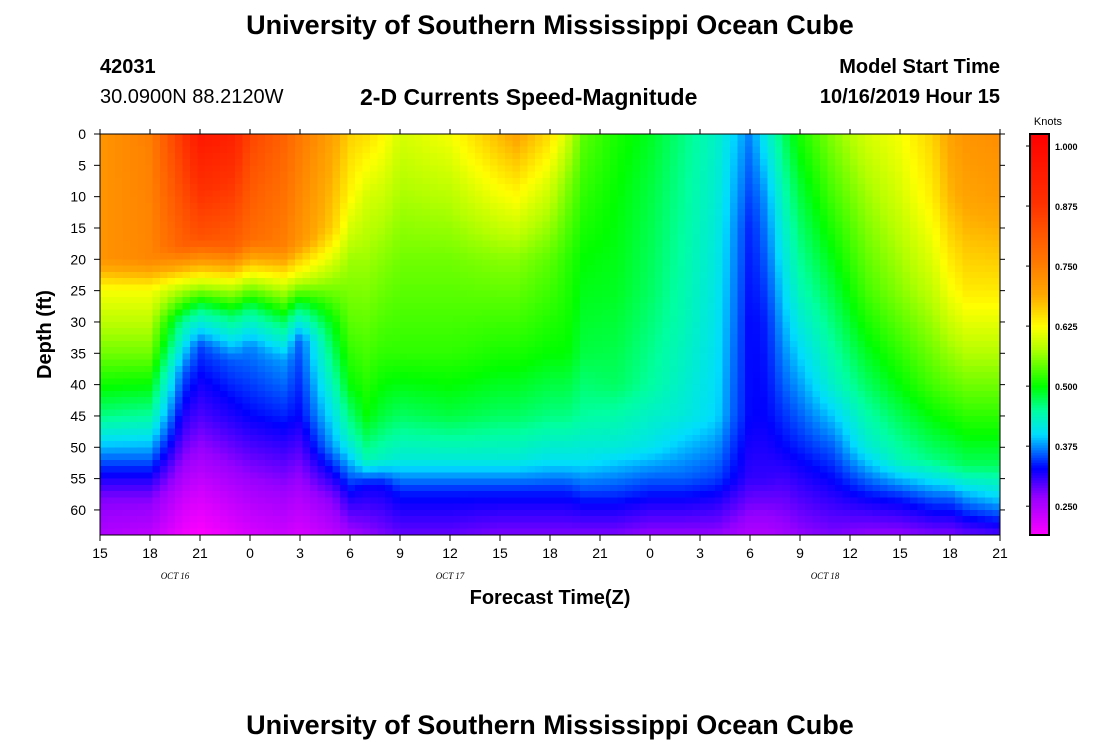 This screenshot has width=1100, height=750. I want to click on y-axis-label: Depth (ft), so click(45, 334).